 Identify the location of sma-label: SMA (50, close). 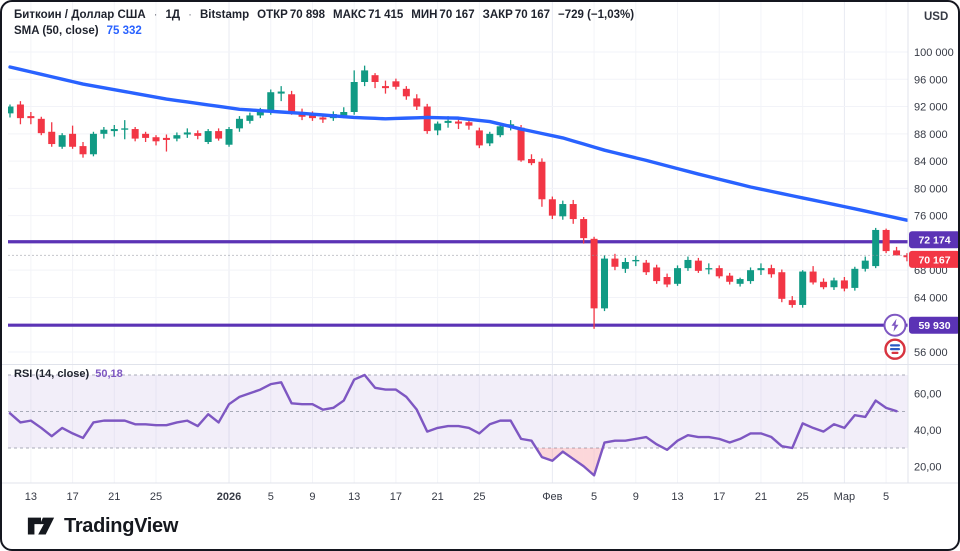
(56, 31).